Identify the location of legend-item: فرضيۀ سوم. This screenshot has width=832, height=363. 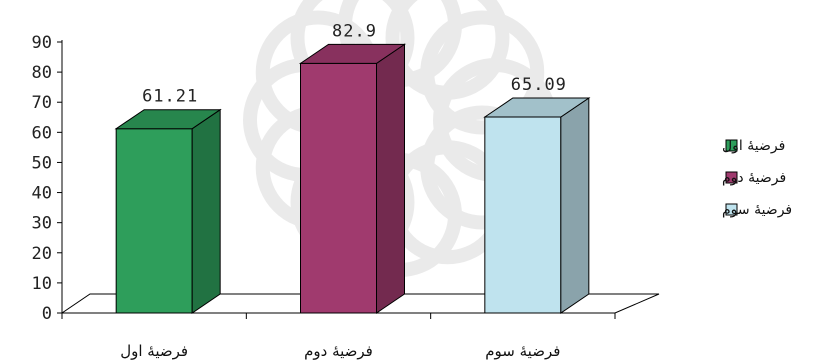
(757, 210).